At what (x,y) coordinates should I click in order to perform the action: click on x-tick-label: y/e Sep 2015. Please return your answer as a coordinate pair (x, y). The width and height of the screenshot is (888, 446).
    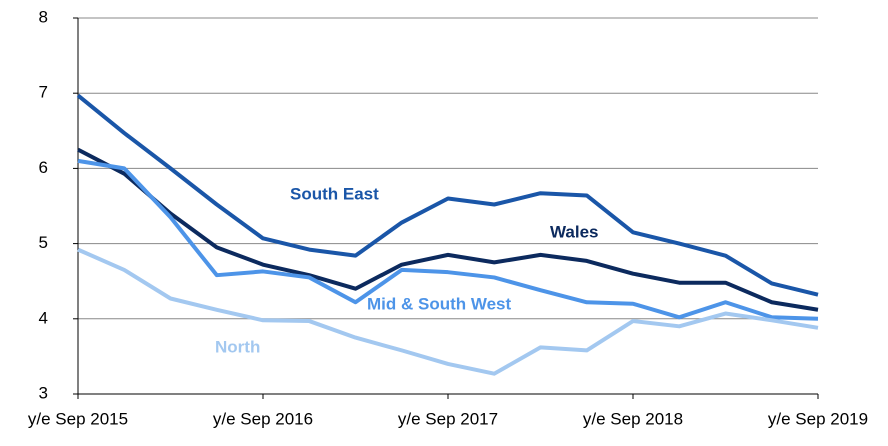
    Looking at the image, I should click on (78, 418).